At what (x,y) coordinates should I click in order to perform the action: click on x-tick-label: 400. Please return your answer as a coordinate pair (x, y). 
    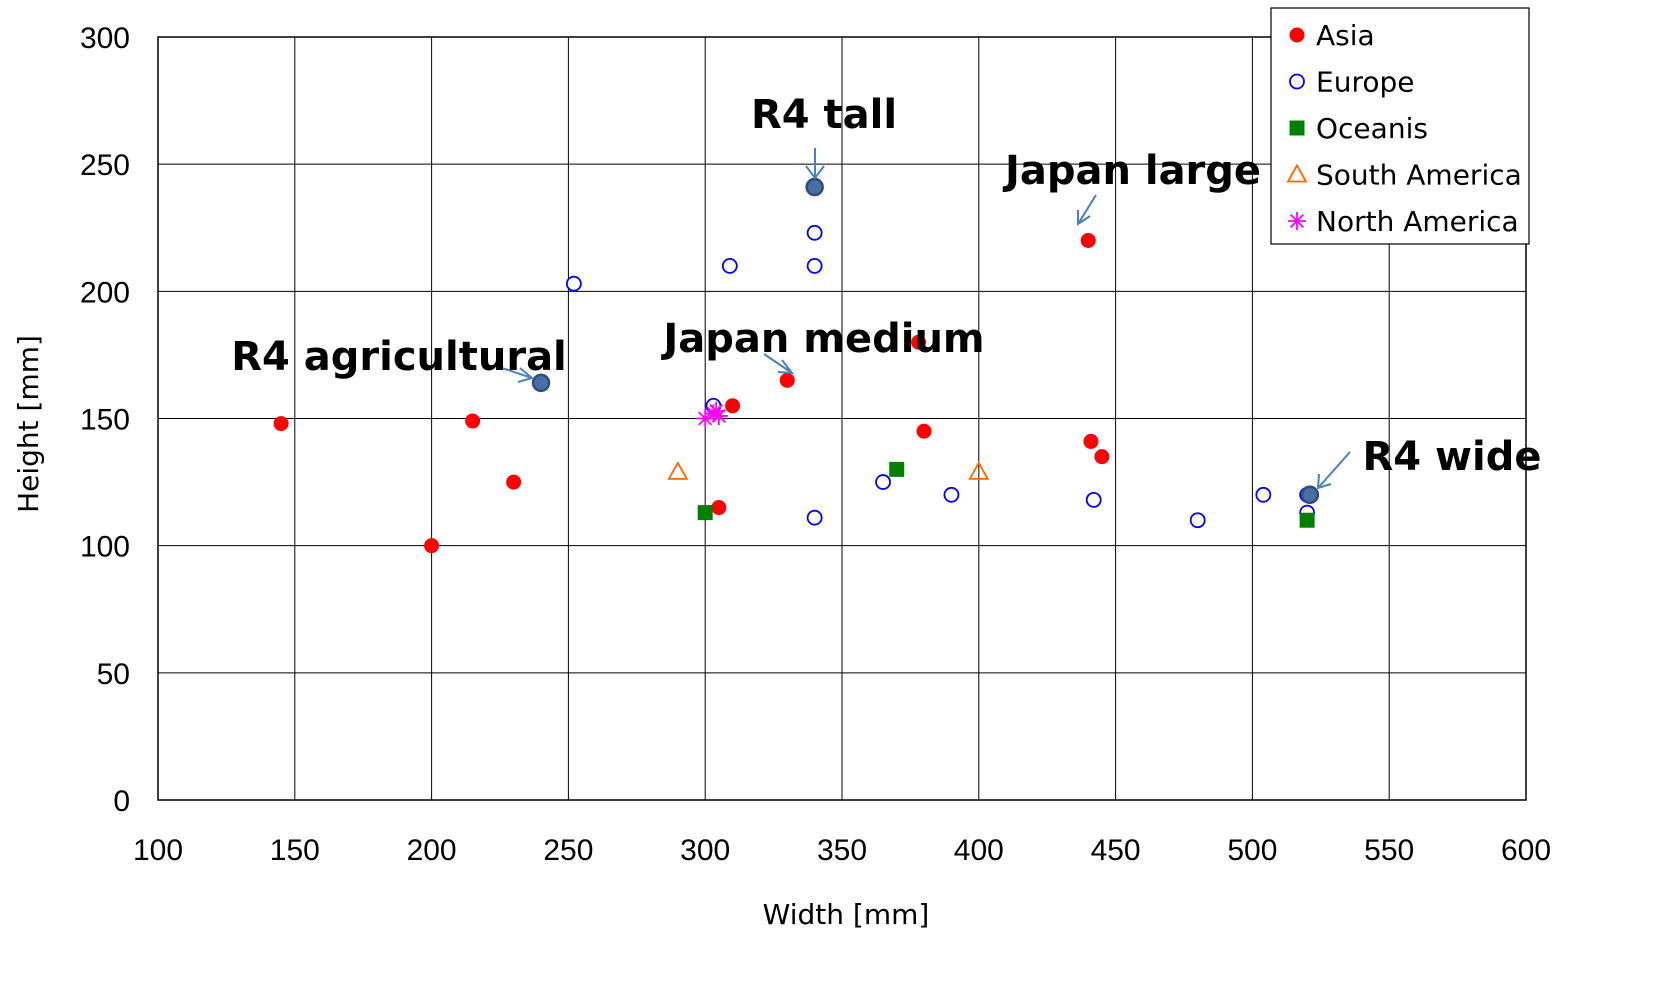
    Looking at the image, I should click on (979, 850).